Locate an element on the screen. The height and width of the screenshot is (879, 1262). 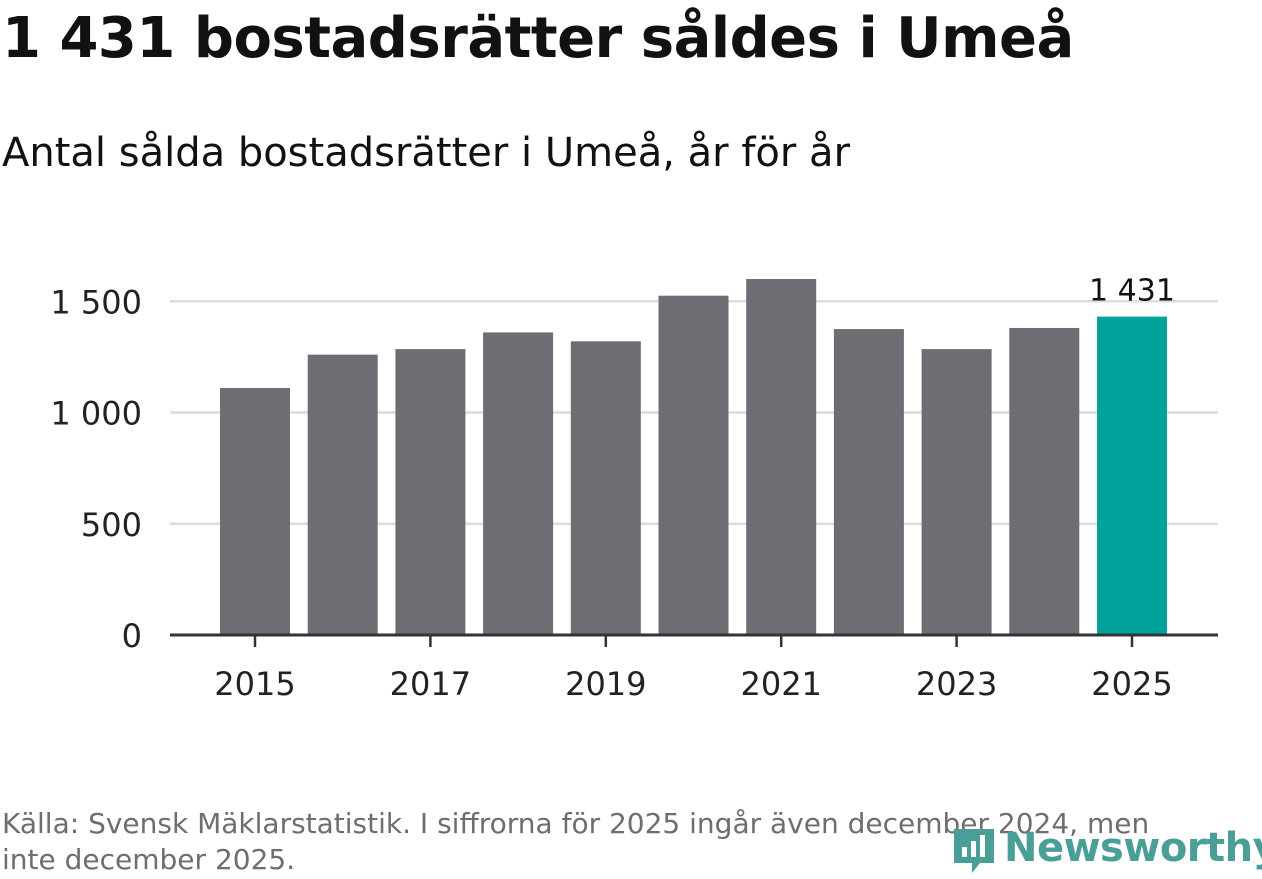
chart-title: 1 431 bostadsrätter såldes i Umeå is located at coordinates (538, 38).